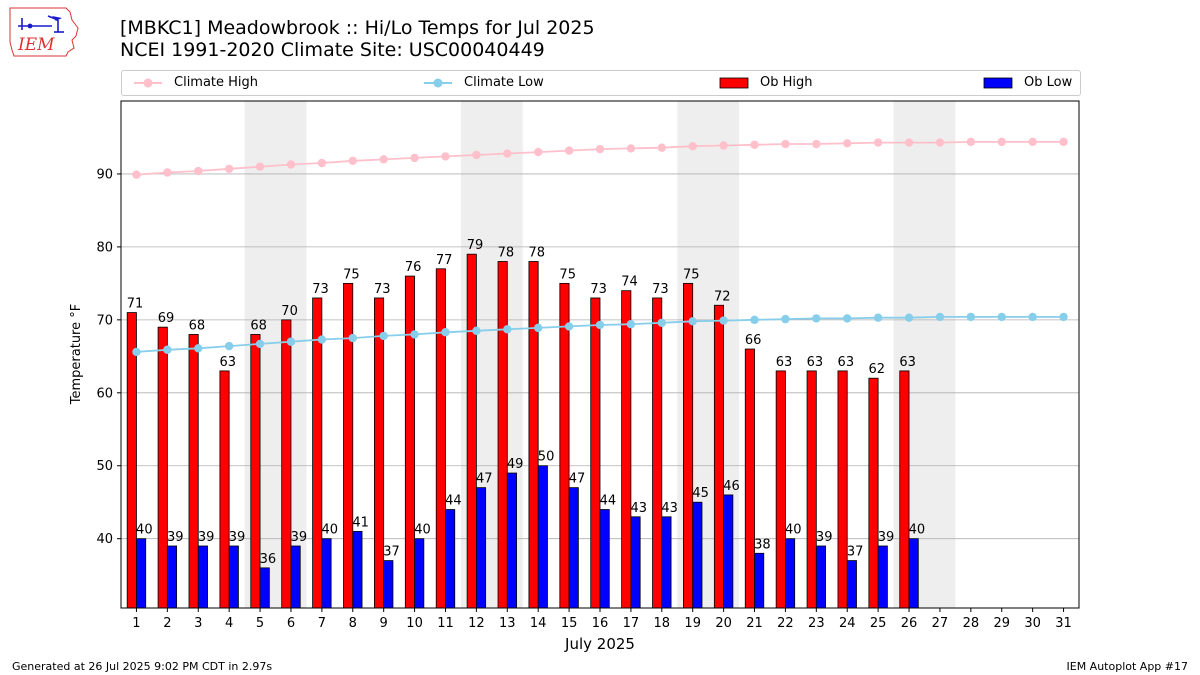 This screenshot has height=675, width=1200. What do you see at coordinates (104, 320) in the screenshot?
I see `y-tick-label: 70` at bounding box center [104, 320].